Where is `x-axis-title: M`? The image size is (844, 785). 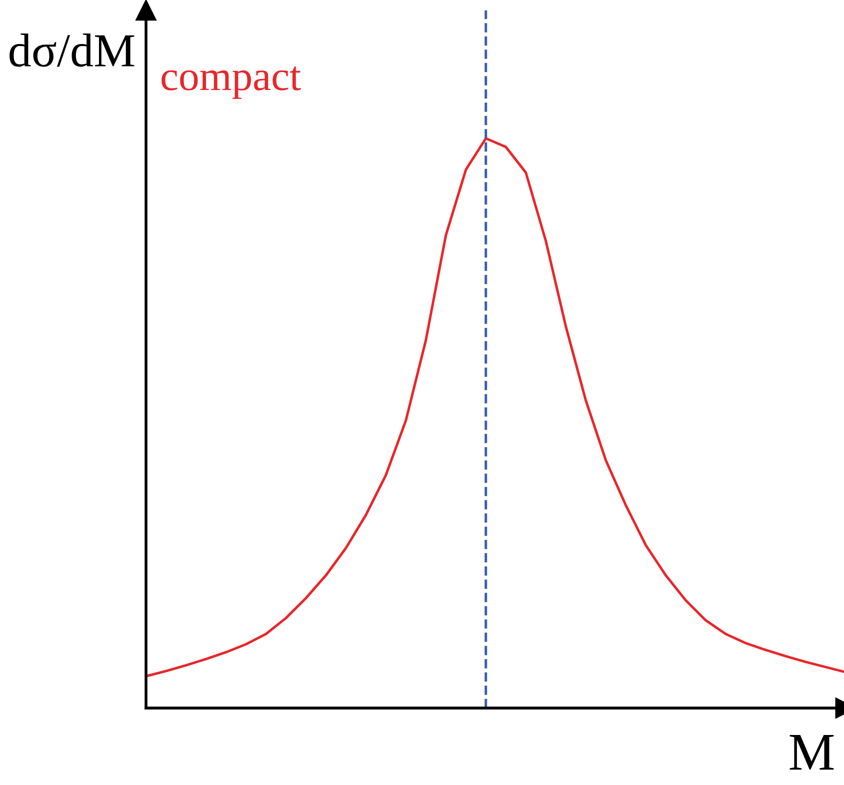
x-axis-title: M is located at coordinates (812, 752).